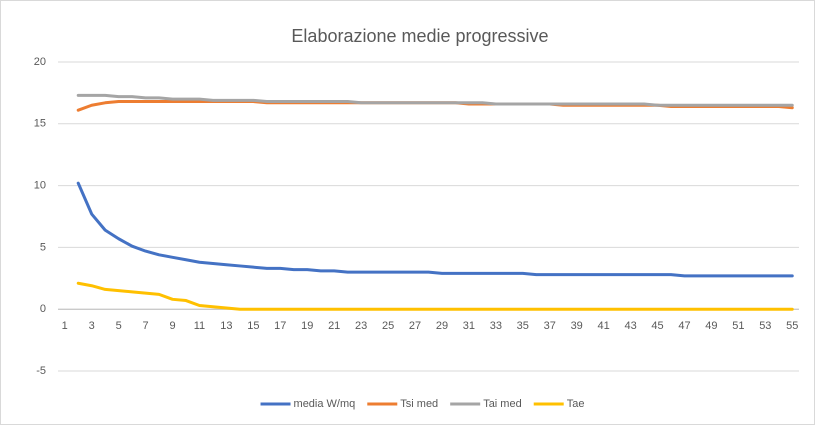 The width and height of the screenshot is (815, 425). I want to click on x-tick-label: 19, so click(307, 326).